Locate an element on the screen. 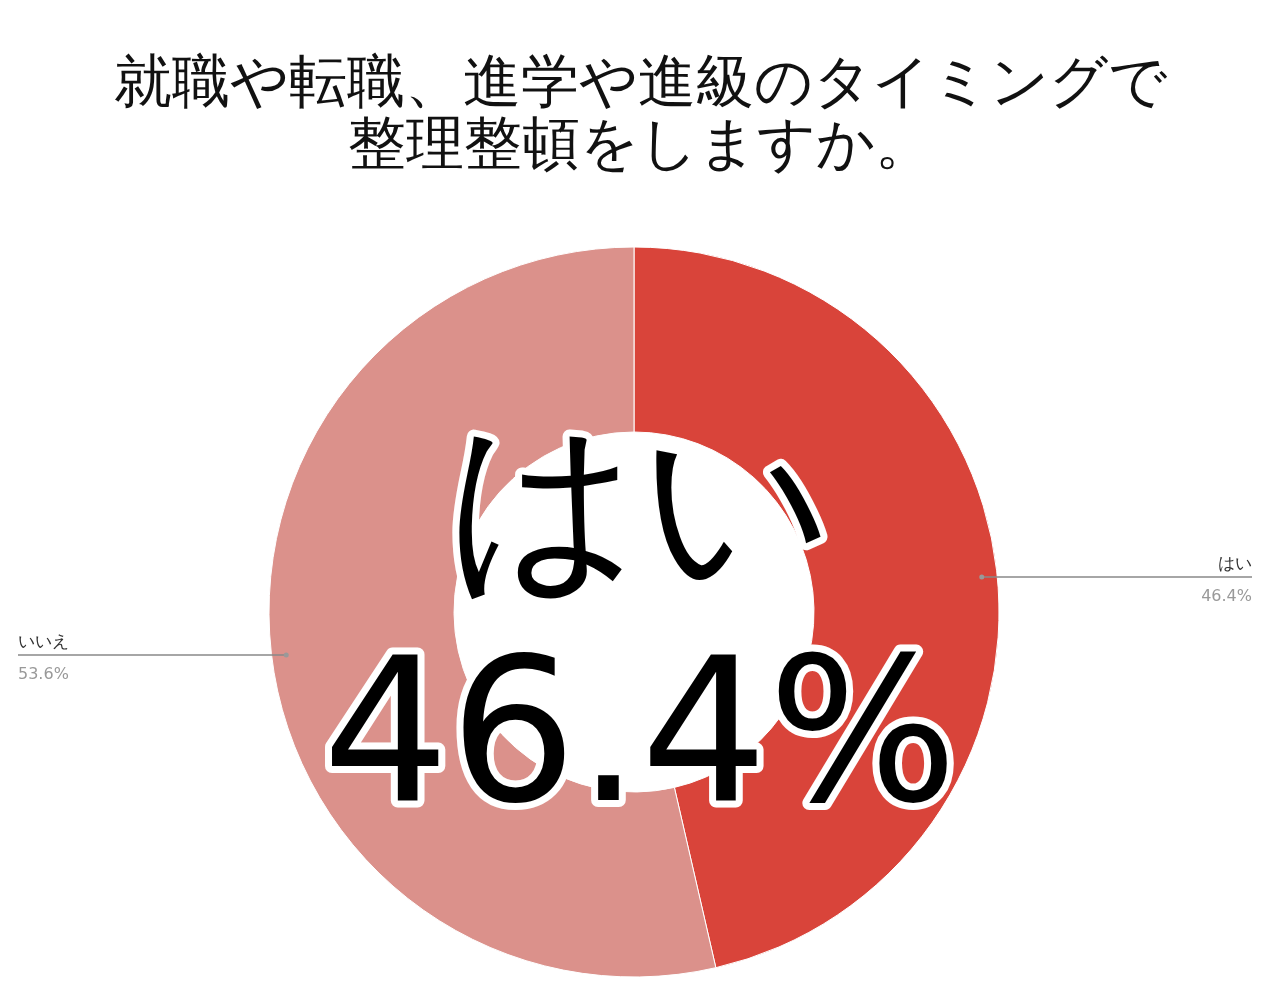 Image resolution: width=1280 pixels, height=1006 pixels. slice-label: はい is located at coordinates (1235, 563).